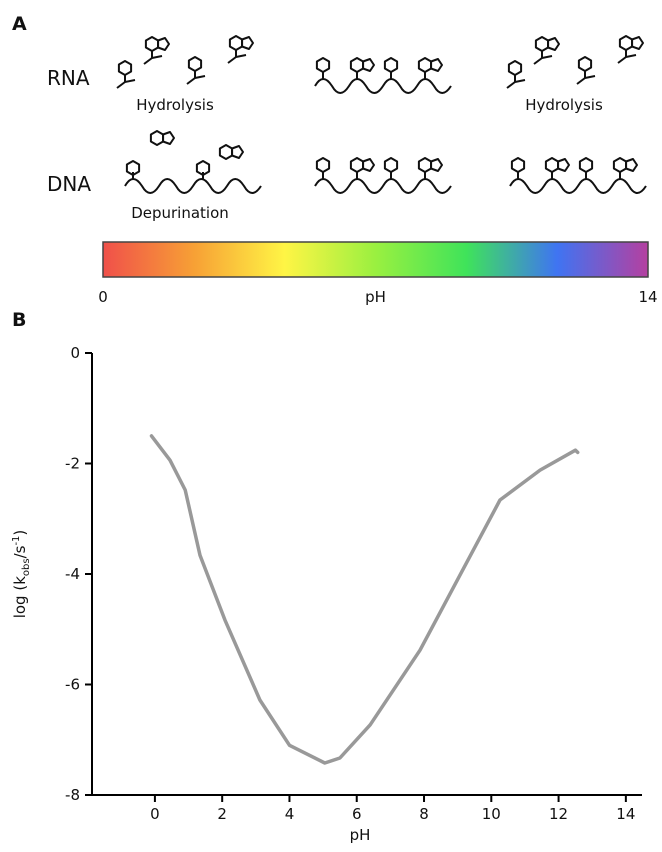  What do you see at coordinates (155, 814) in the screenshot?
I see `x-tick-label: 0` at bounding box center [155, 814].